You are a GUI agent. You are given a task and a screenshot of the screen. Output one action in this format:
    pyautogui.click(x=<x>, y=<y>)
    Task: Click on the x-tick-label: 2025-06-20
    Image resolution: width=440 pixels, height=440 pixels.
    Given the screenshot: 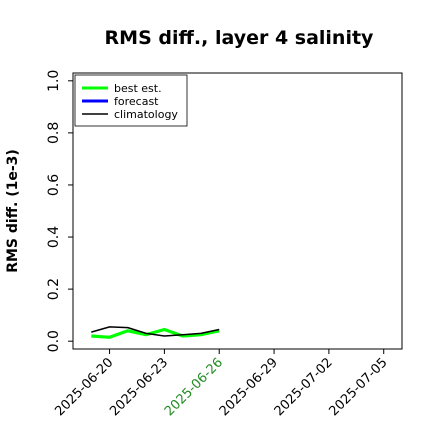 What is the action you would take?
    pyautogui.click(x=84, y=387)
    